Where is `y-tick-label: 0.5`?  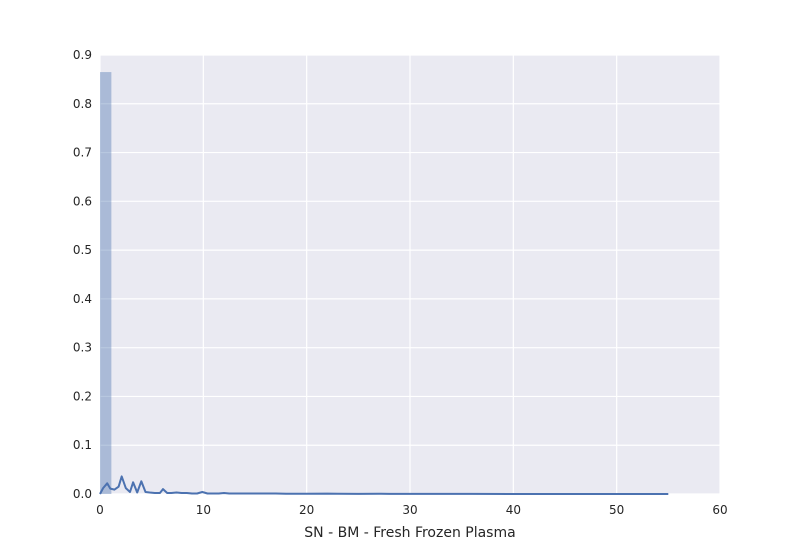 y-tick-label: 0.5 is located at coordinates (82, 250).